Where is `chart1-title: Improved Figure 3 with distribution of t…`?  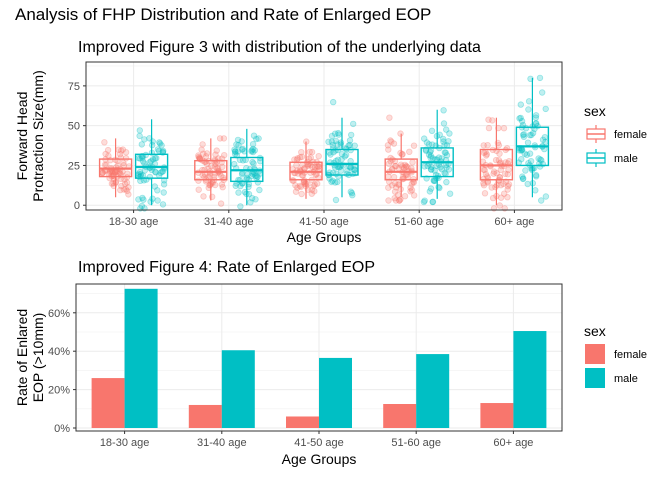
chart1-title: Improved Figure 3 with distribution of t… is located at coordinates (279, 47).